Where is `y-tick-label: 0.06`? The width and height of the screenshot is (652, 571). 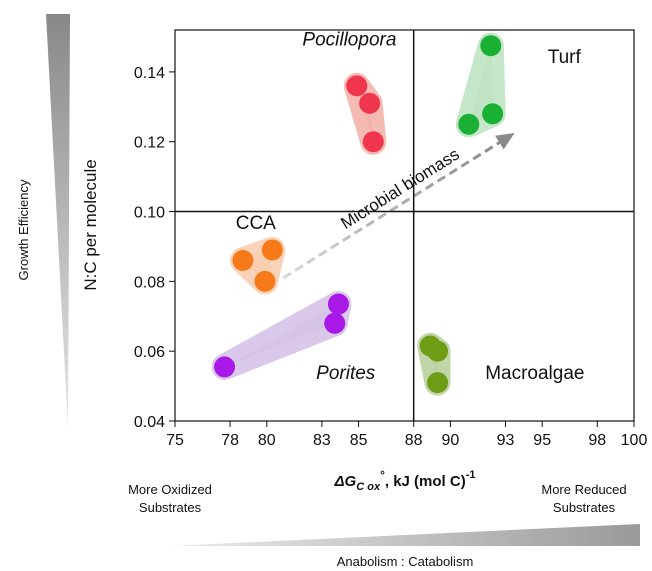 y-tick-label: 0.06 is located at coordinates (149, 352).